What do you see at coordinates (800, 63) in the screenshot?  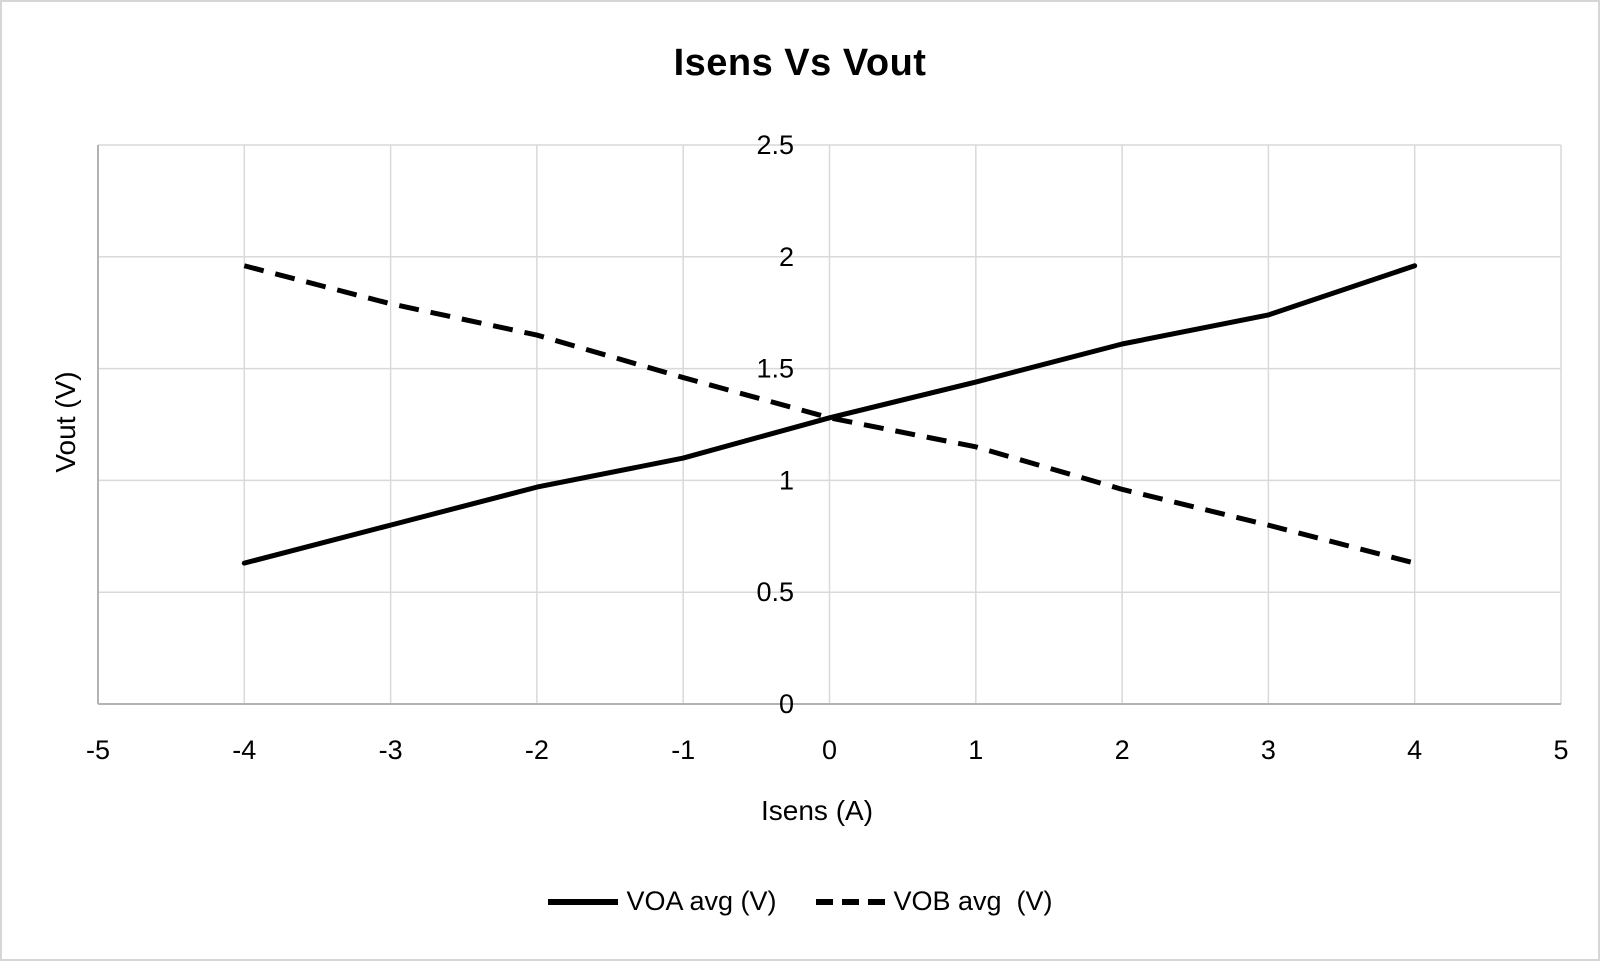 I see `chart-title: Isens Vs Vout` at bounding box center [800, 63].